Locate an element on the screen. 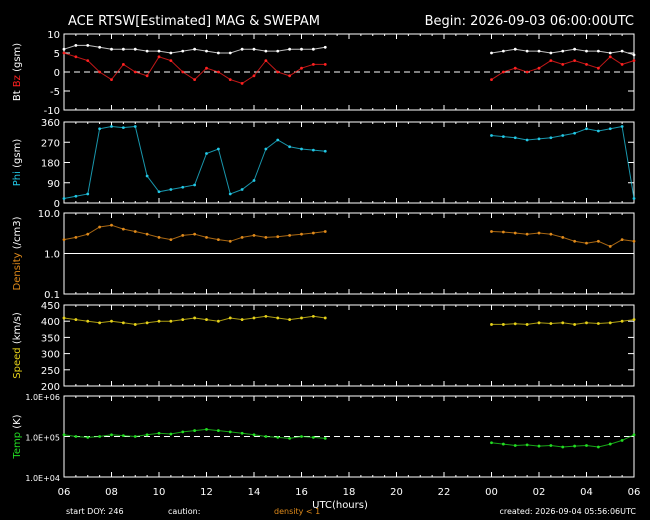 This screenshot has width=650, height=520. y-axis-label: Density (/cm3) is located at coordinates (17, 253).